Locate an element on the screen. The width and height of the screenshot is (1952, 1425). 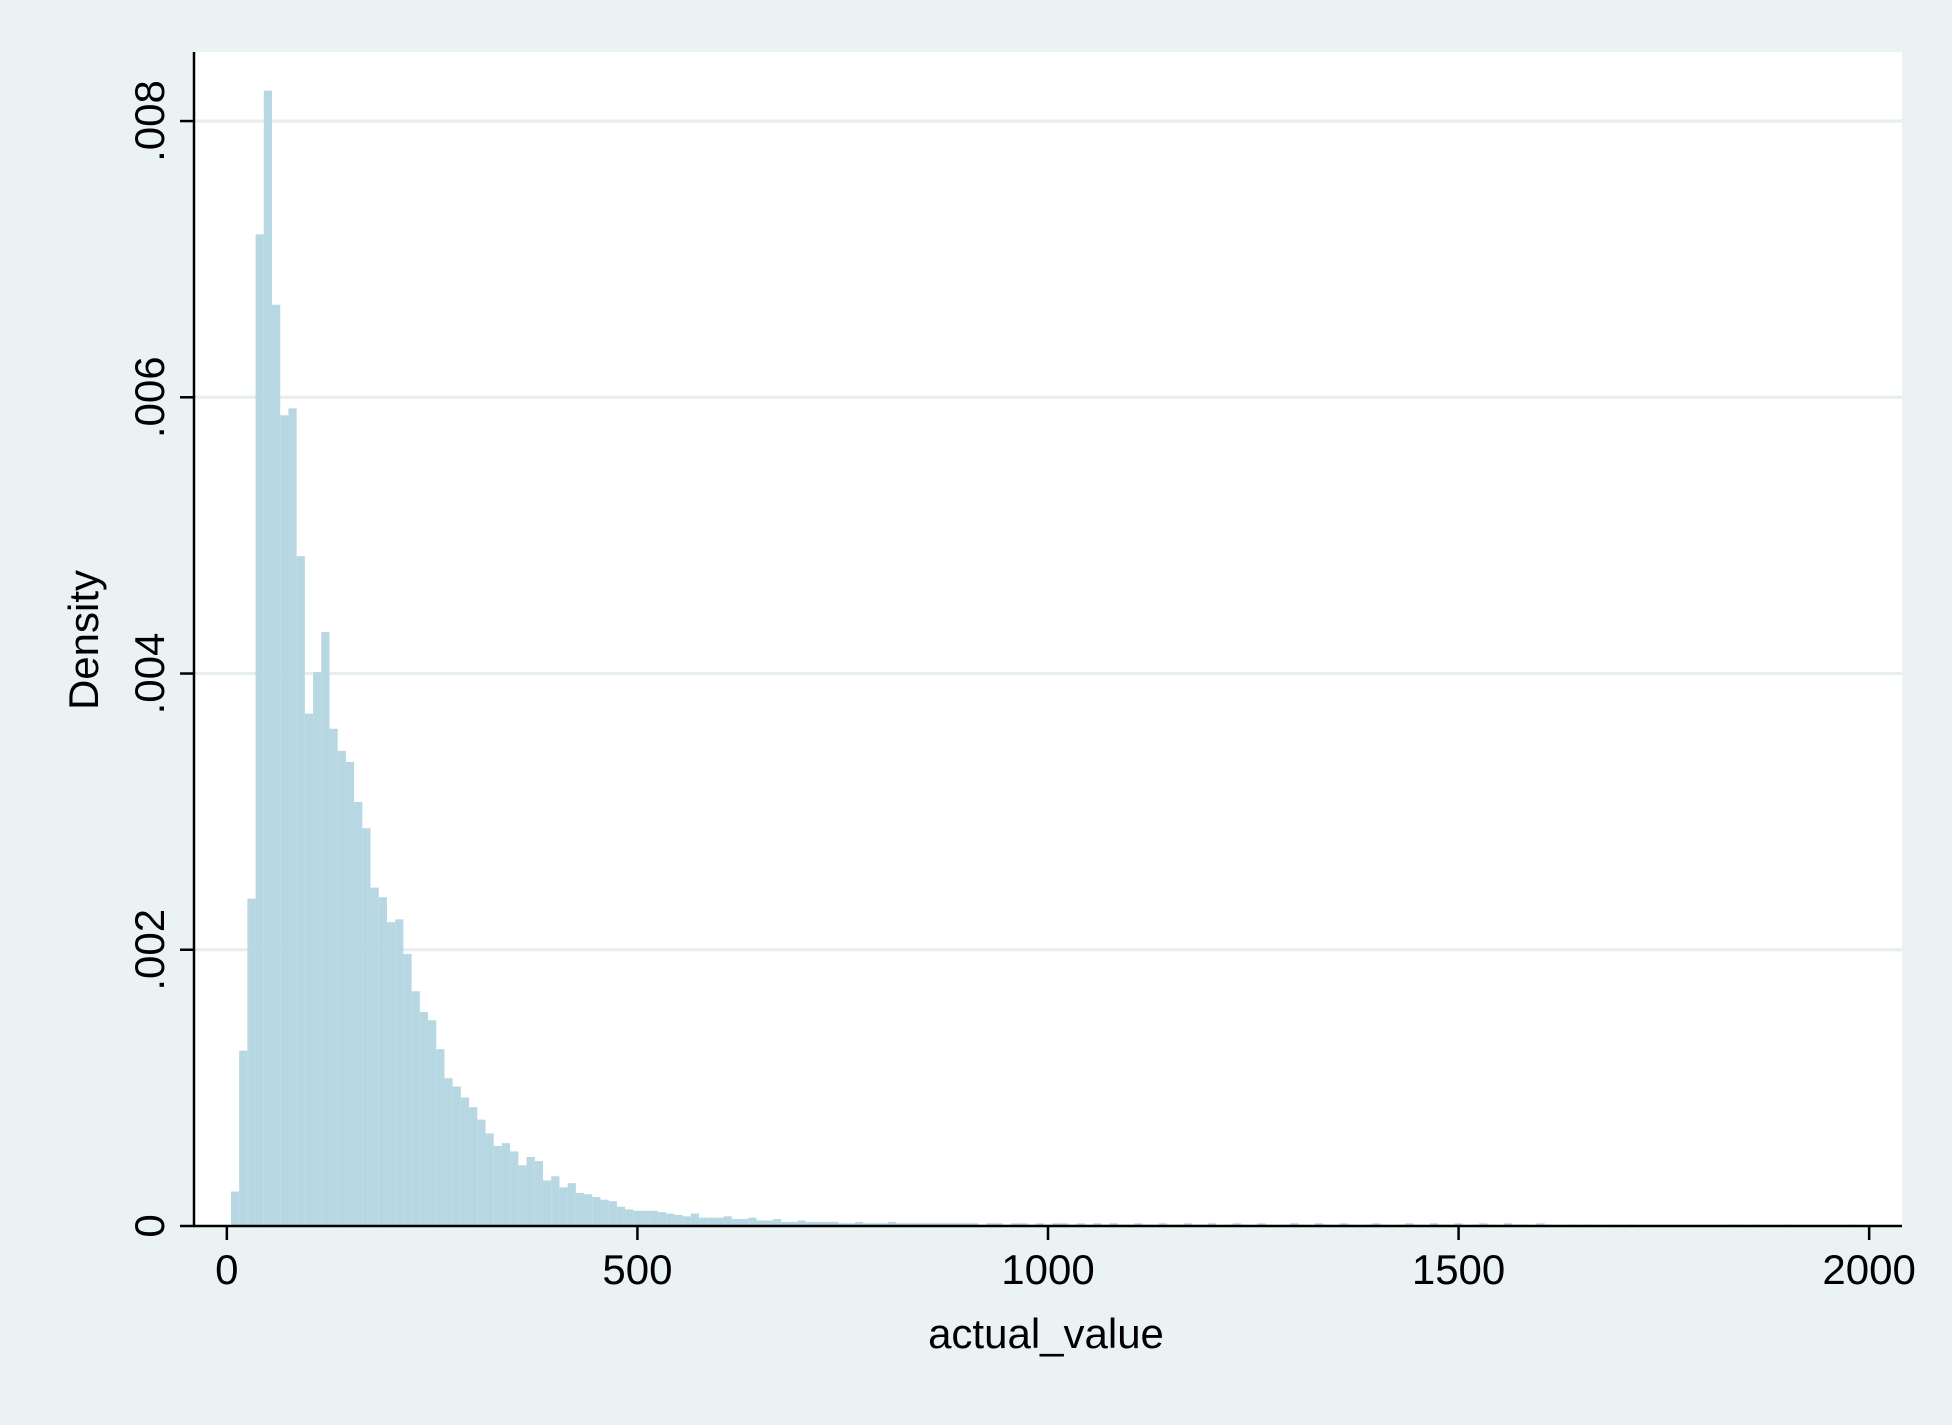
y-tick-label: .008 is located at coordinates (149, 121).